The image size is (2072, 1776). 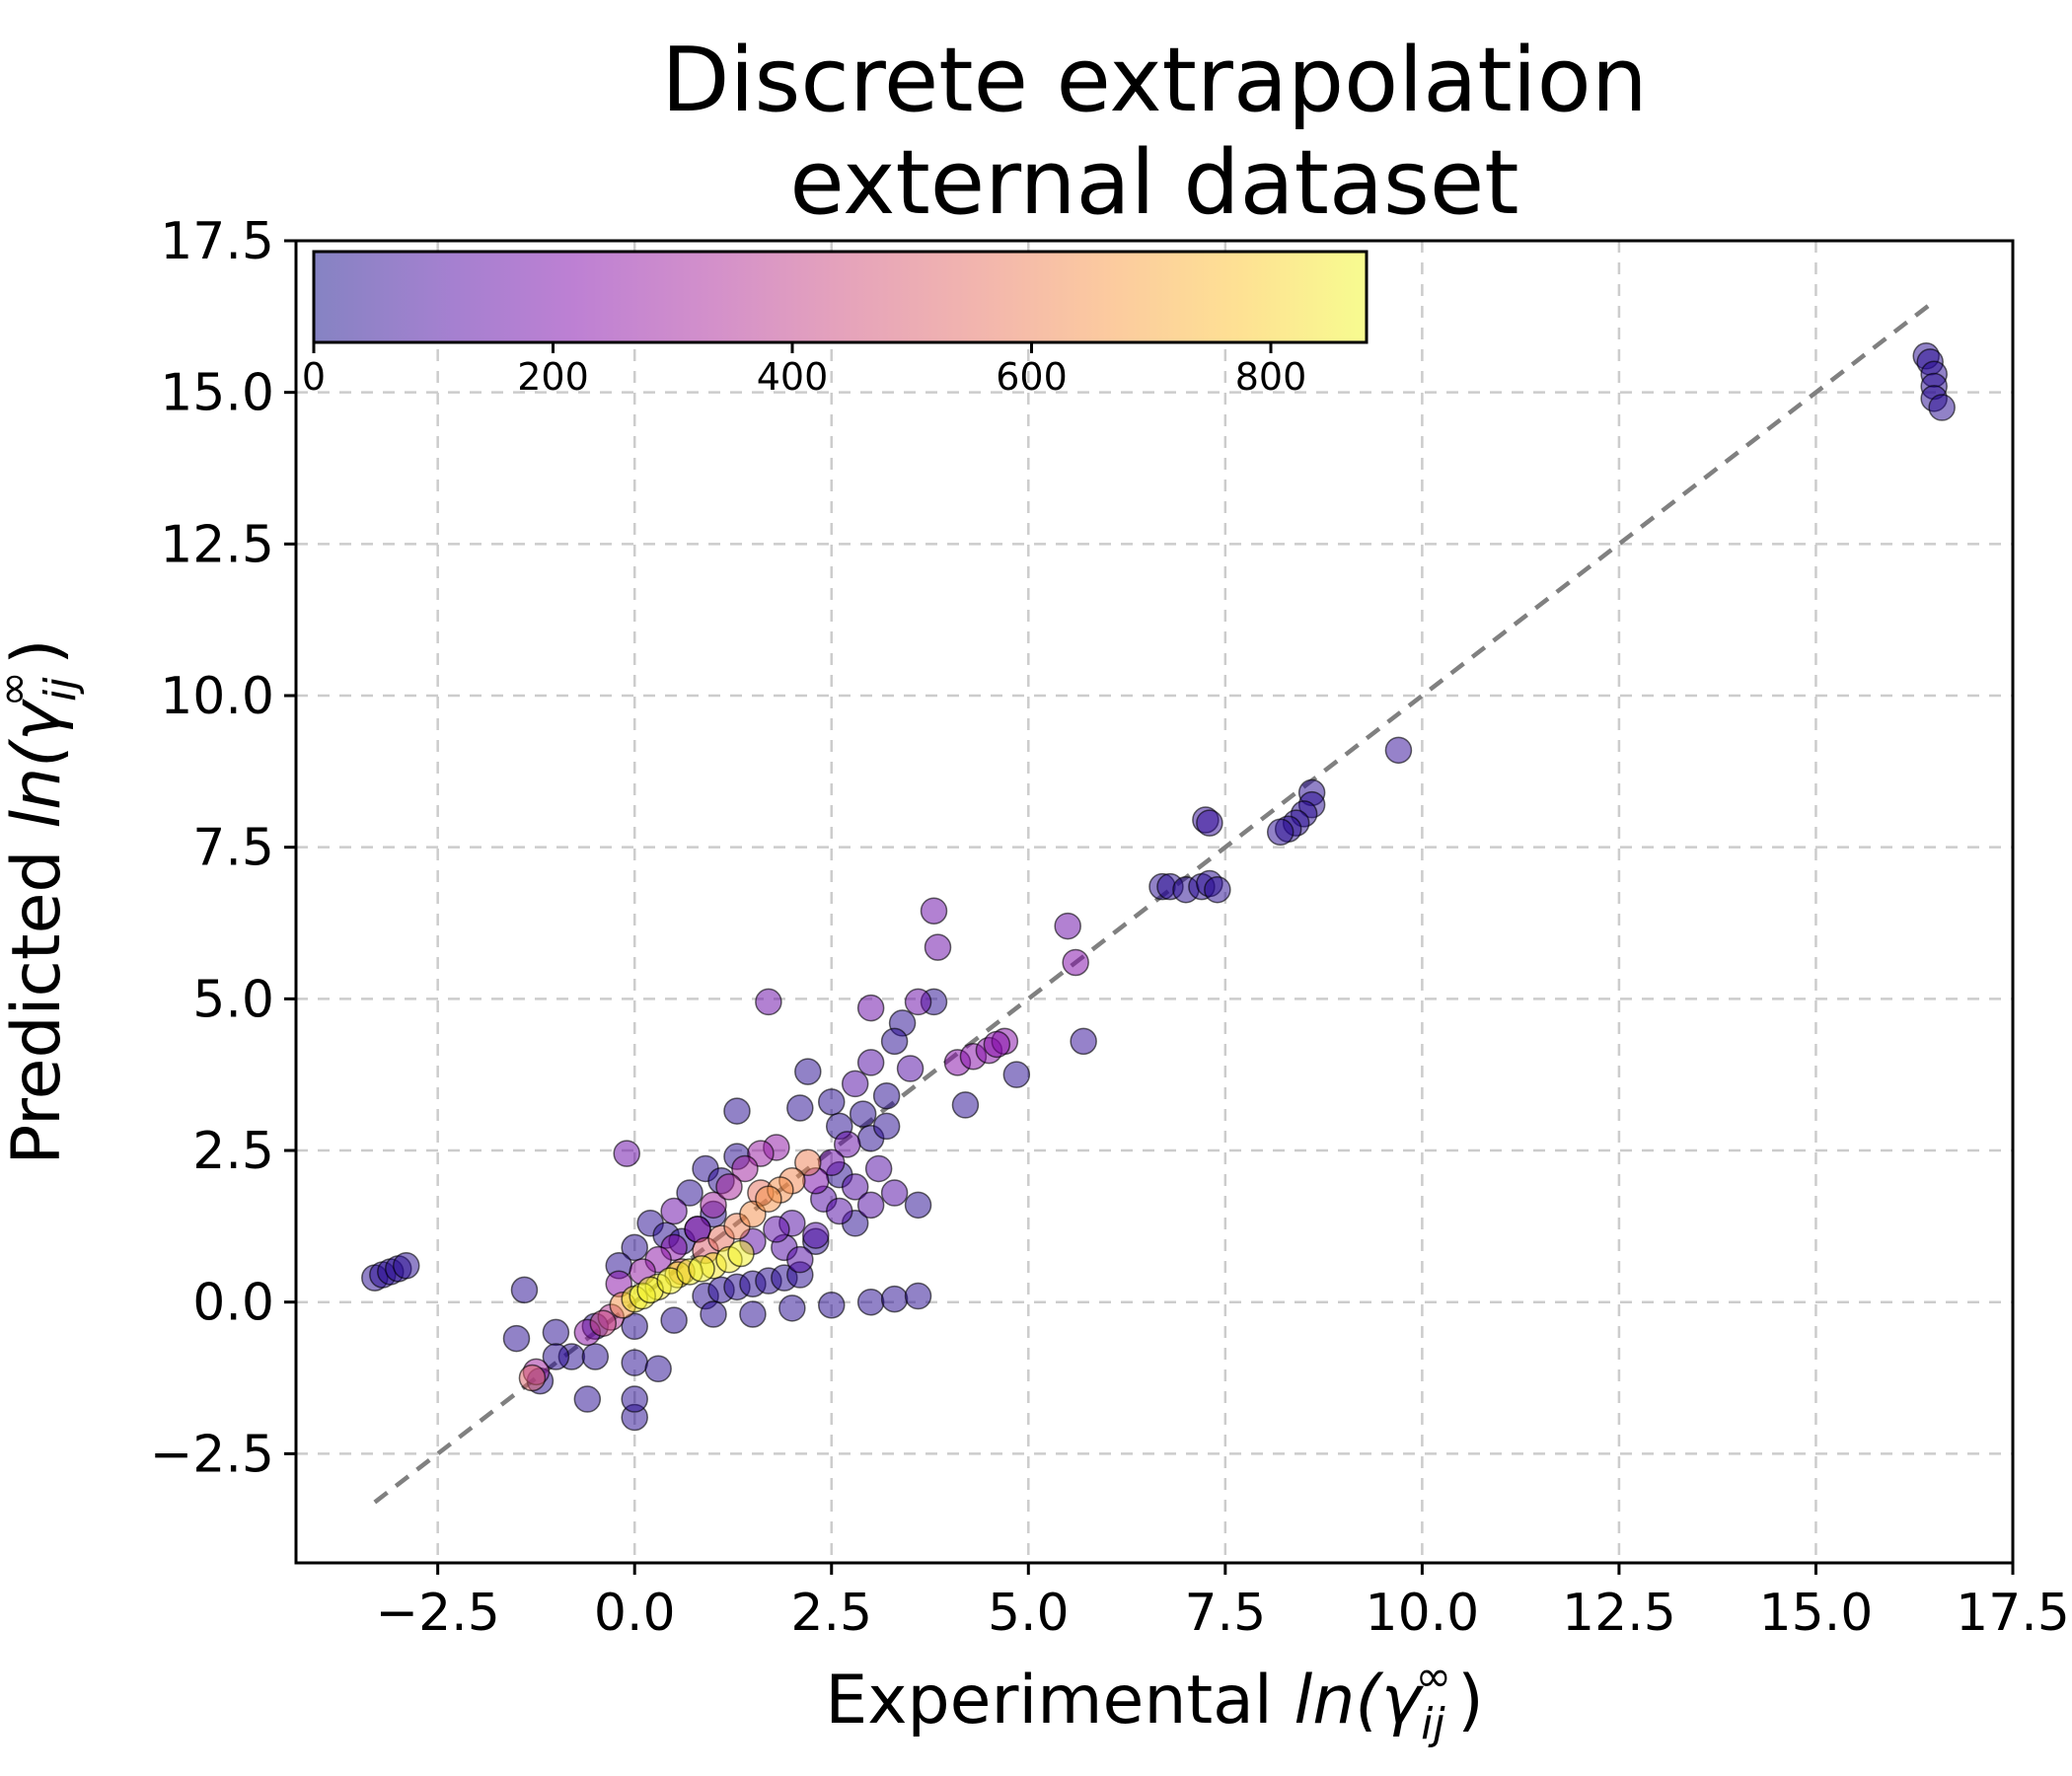 What do you see at coordinates (793, 377) in the screenshot?
I see `colorbar-tick-label: 400` at bounding box center [793, 377].